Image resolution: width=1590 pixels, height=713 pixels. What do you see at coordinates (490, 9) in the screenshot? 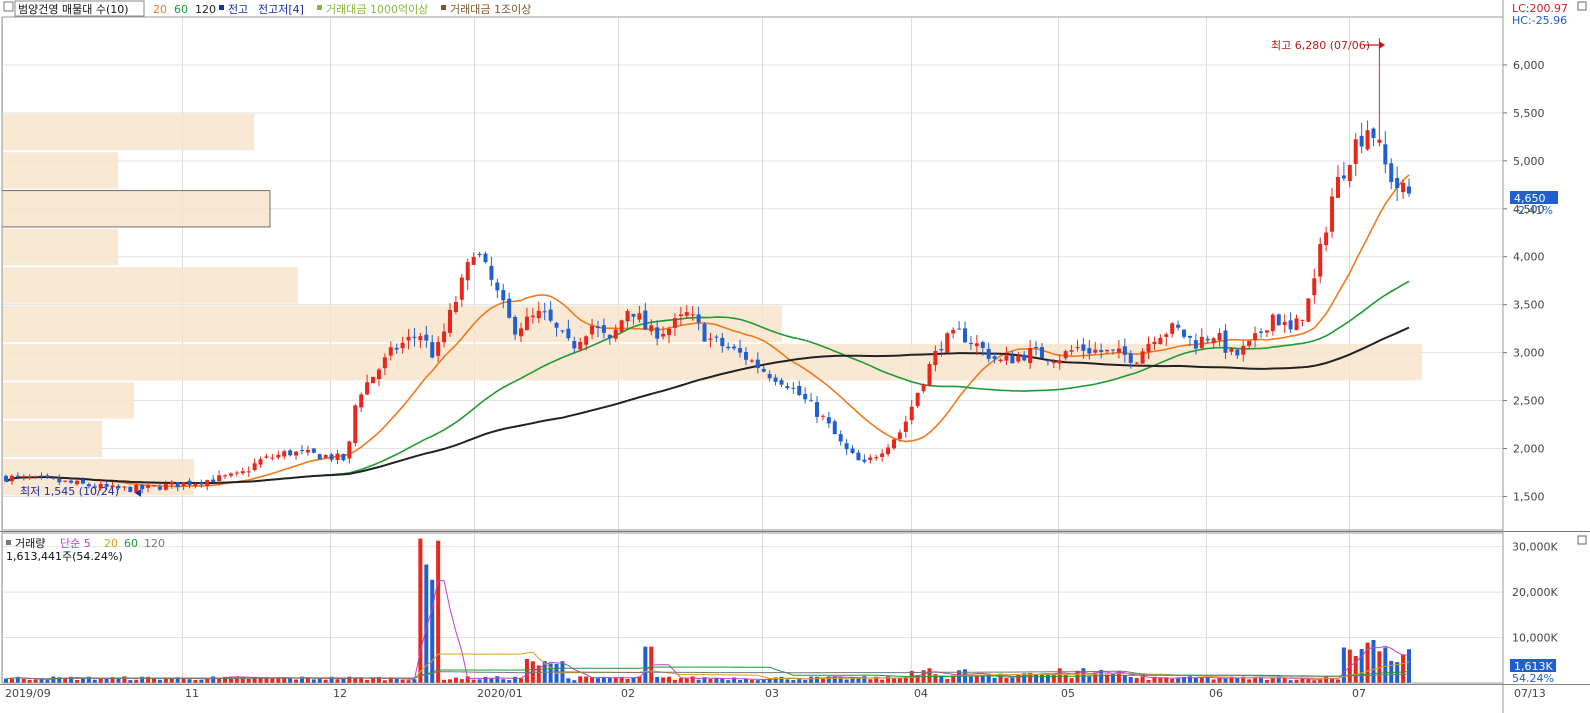
I see `indicator-value-1jo: 거래대금 1조이상` at bounding box center [490, 9].